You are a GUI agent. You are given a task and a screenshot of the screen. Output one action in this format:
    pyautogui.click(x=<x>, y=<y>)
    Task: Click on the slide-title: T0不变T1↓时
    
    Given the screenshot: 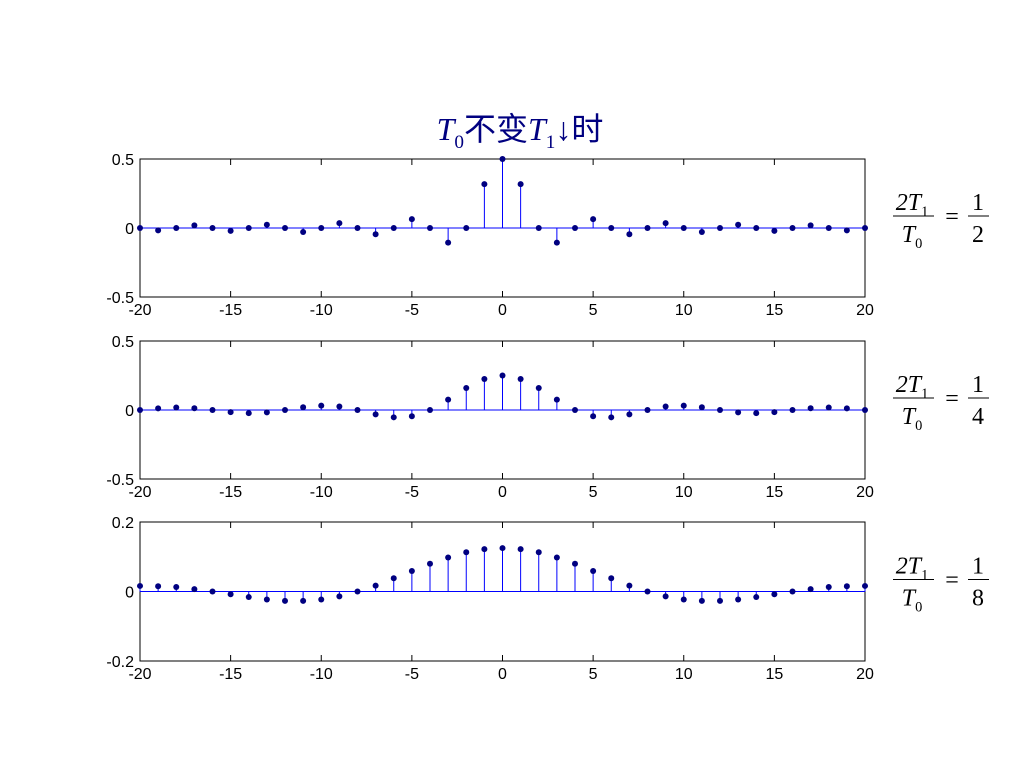 What is the action you would take?
    pyautogui.click(x=520, y=132)
    